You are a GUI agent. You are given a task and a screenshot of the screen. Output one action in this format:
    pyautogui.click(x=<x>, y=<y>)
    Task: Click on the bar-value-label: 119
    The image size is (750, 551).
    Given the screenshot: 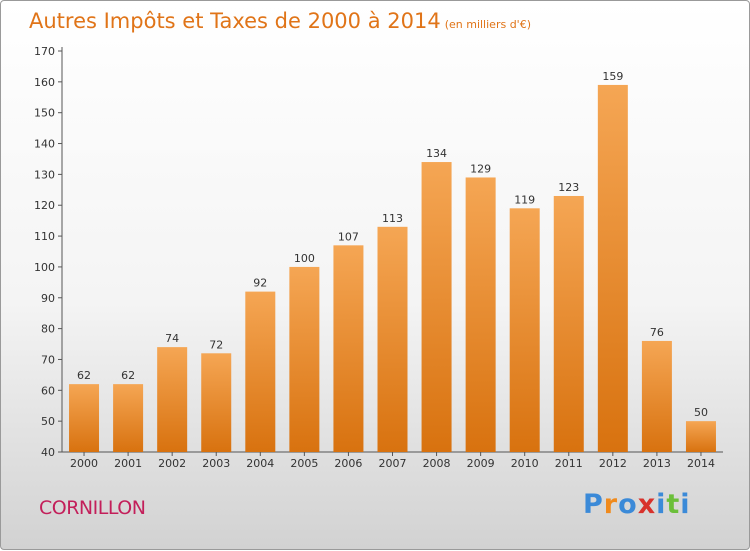 What is the action you would take?
    pyautogui.click(x=524, y=199)
    